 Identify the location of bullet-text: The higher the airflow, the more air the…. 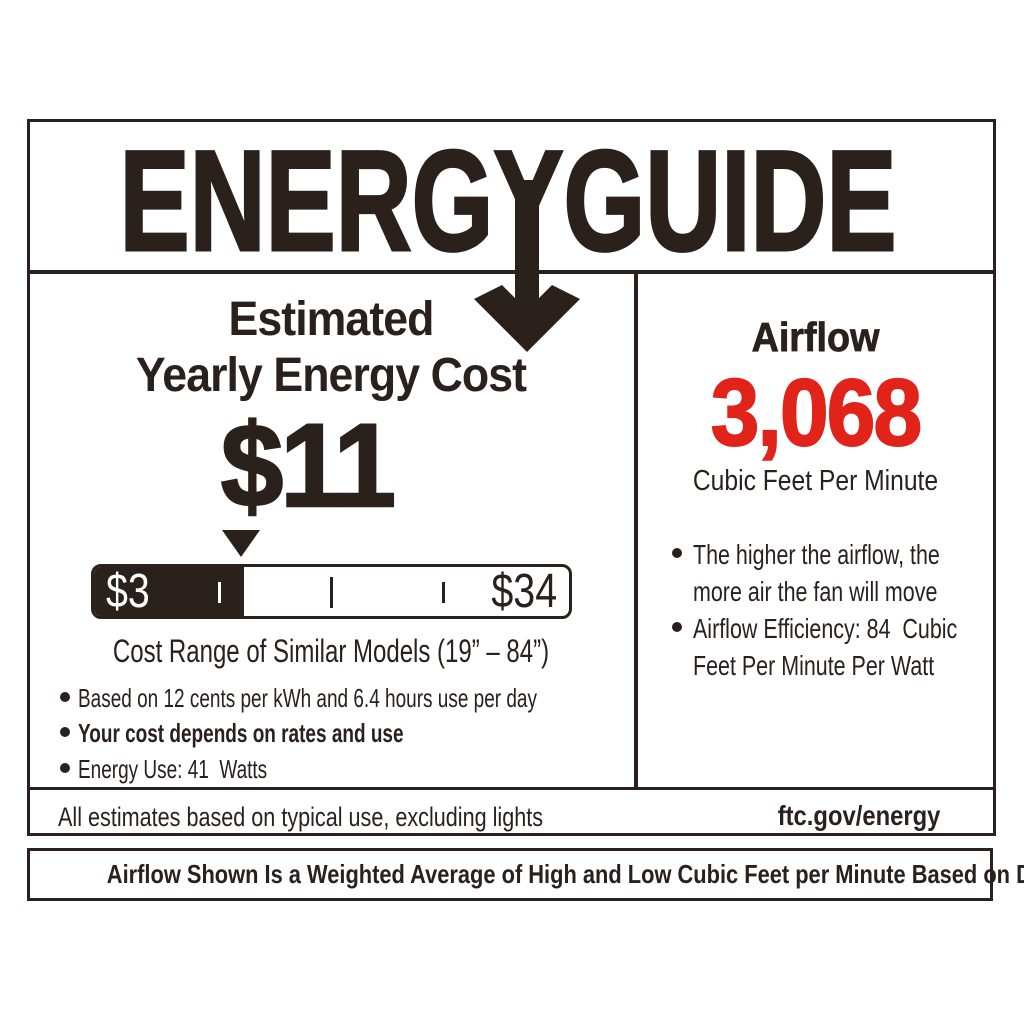
(819, 573).